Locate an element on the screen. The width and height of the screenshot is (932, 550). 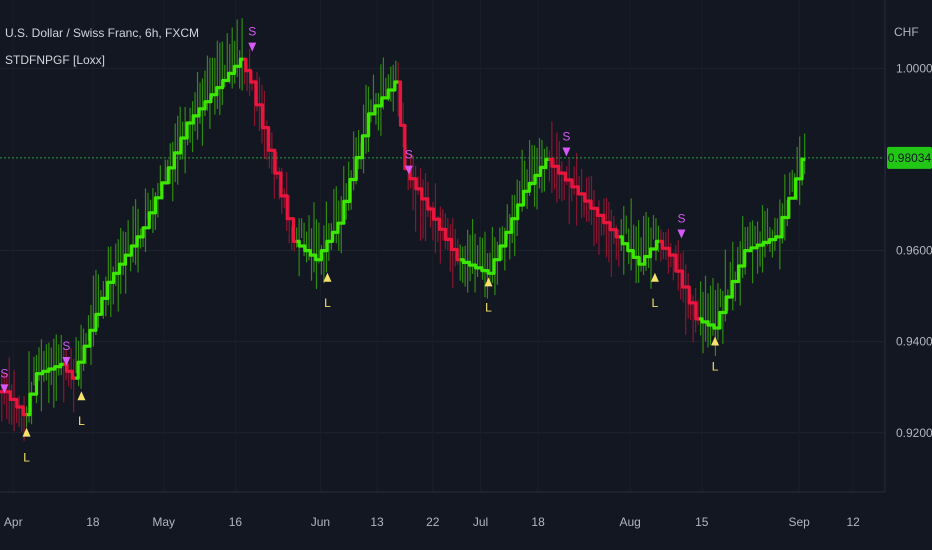
last-price-badge: 0.98034 is located at coordinates (909, 157).